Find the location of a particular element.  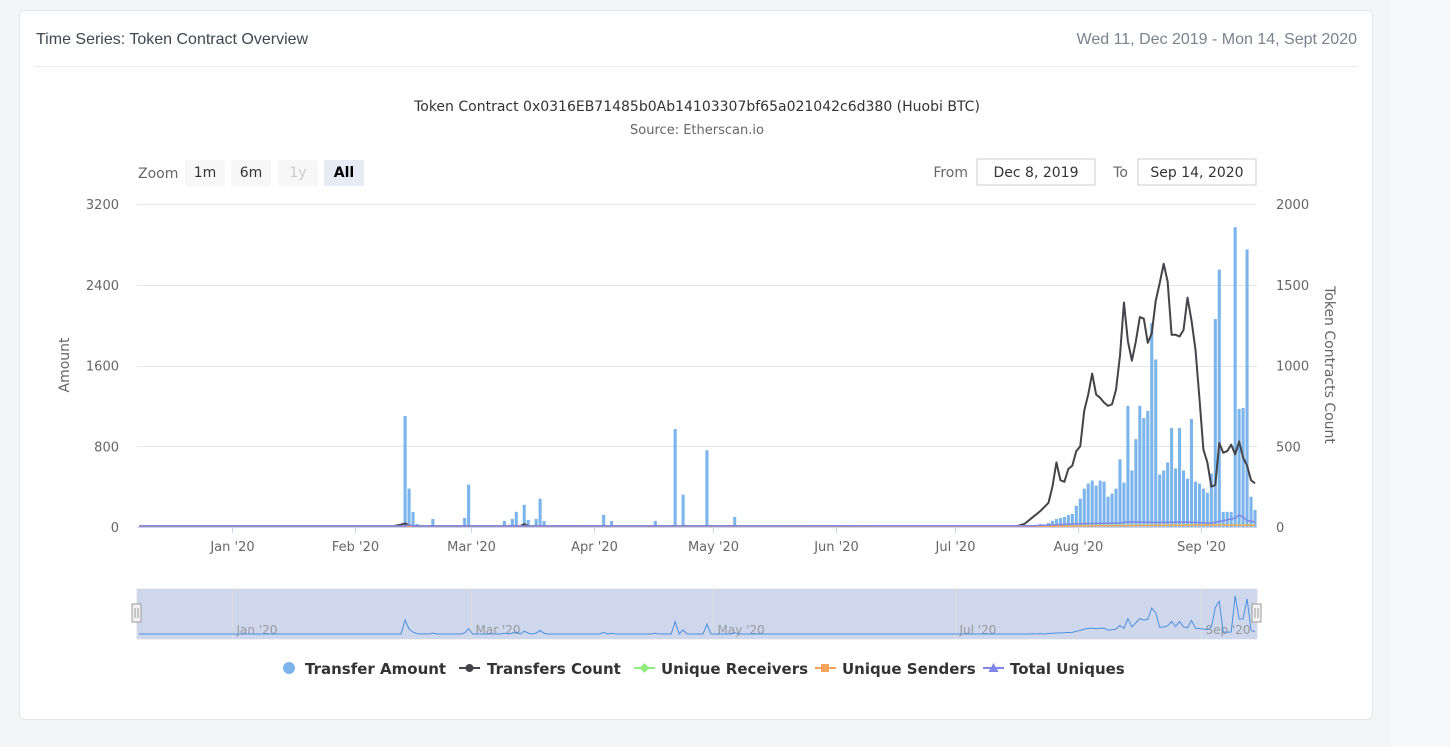

navigator-tick-label: Sep '20 is located at coordinates (1228, 630).